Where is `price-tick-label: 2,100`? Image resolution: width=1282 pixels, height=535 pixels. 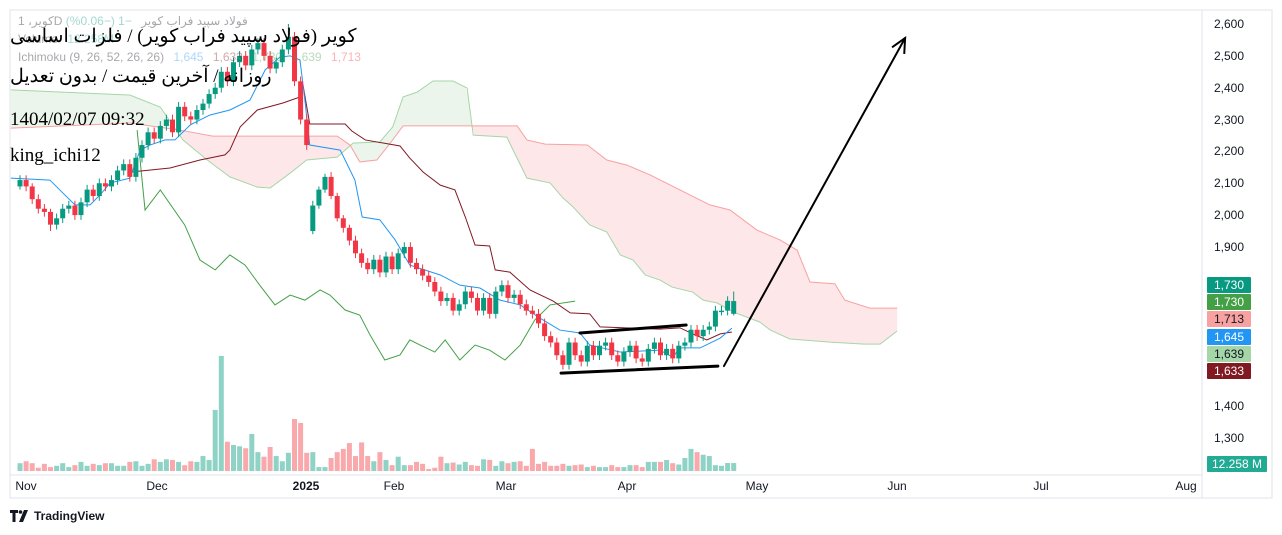 price-tick-label: 2,100 is located at coordinates (1229, 183).